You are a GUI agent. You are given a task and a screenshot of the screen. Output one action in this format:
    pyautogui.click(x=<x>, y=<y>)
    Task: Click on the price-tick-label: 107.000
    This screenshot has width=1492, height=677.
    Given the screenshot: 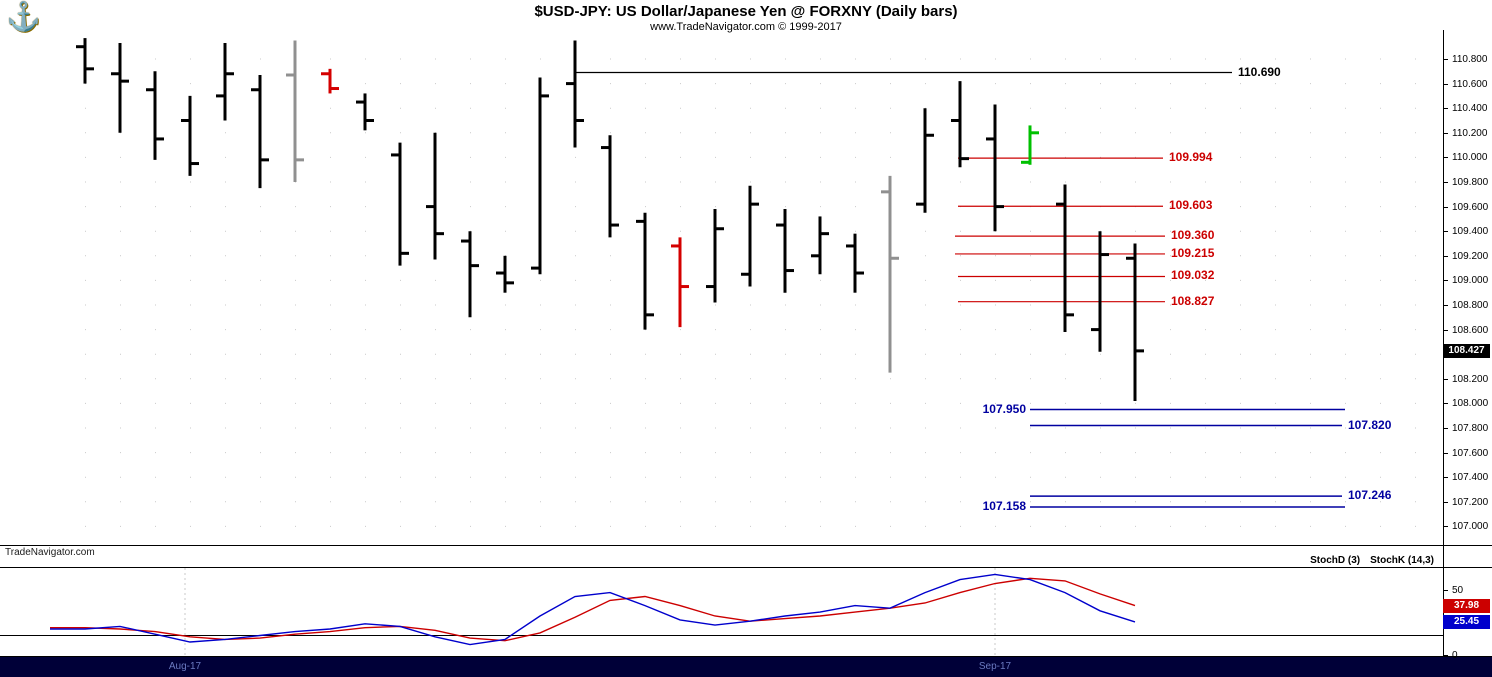 What is the action you would take?
    pyautogui.click(x=1470, y=527)
    